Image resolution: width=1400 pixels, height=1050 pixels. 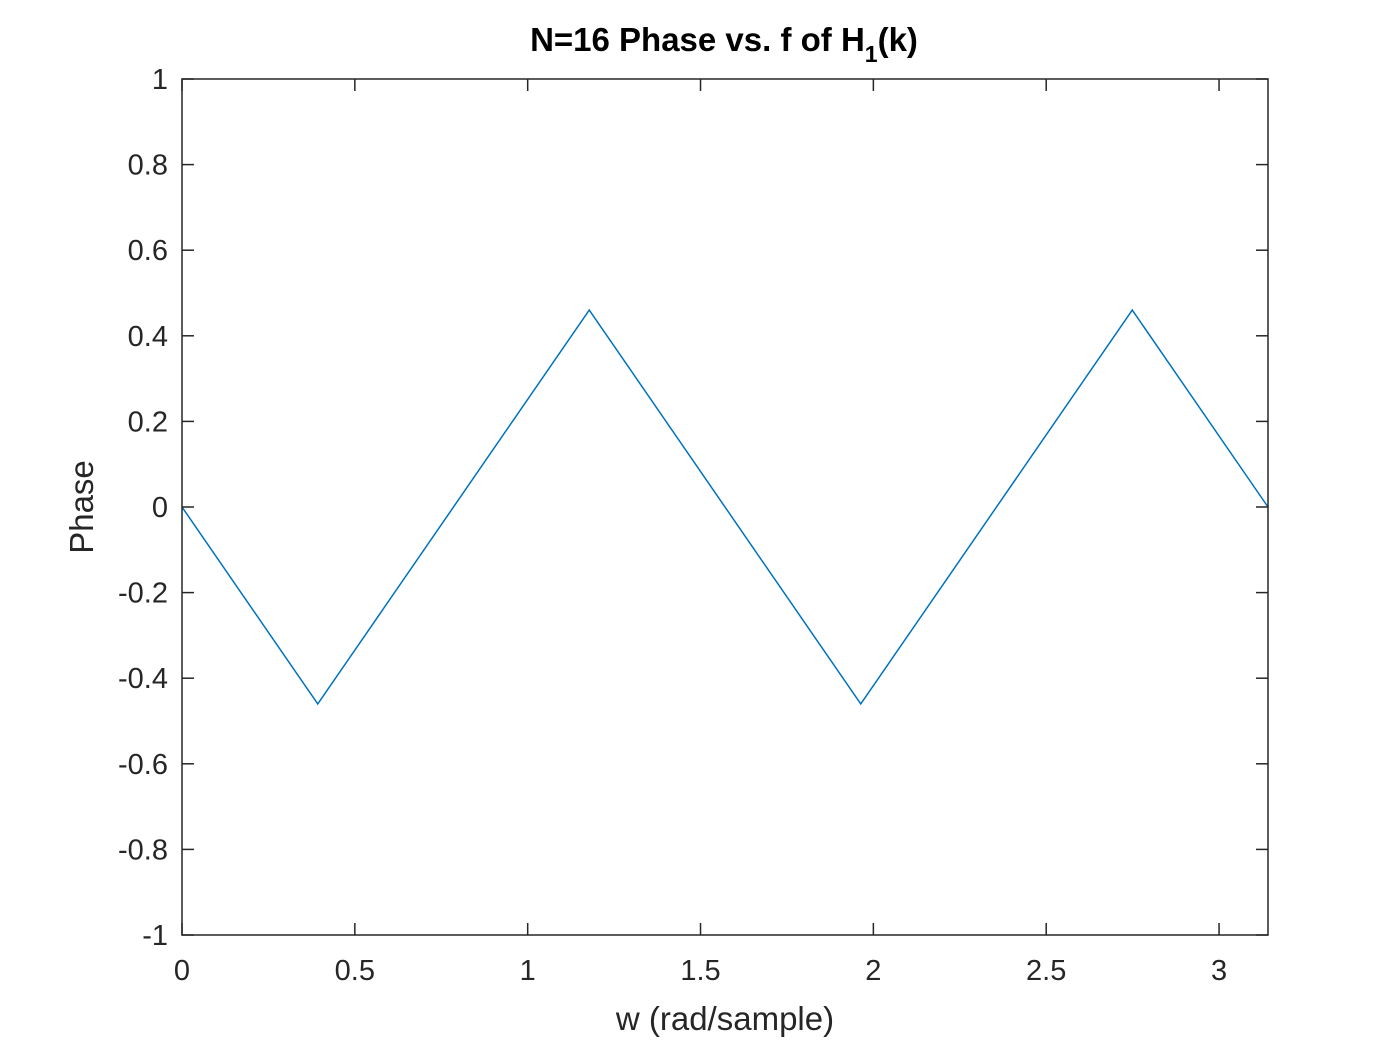 What do you see at coordinates (148, 337) in the screenshot?
I see `y-tick-label: 0.4` at bounding box center [148, 337].